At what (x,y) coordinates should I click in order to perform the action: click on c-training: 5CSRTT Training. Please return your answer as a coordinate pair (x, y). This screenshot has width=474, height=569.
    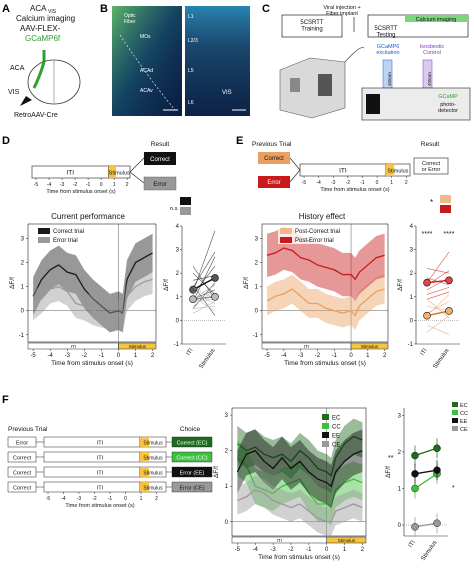
    Looking at the image, I should click on (312, 26).